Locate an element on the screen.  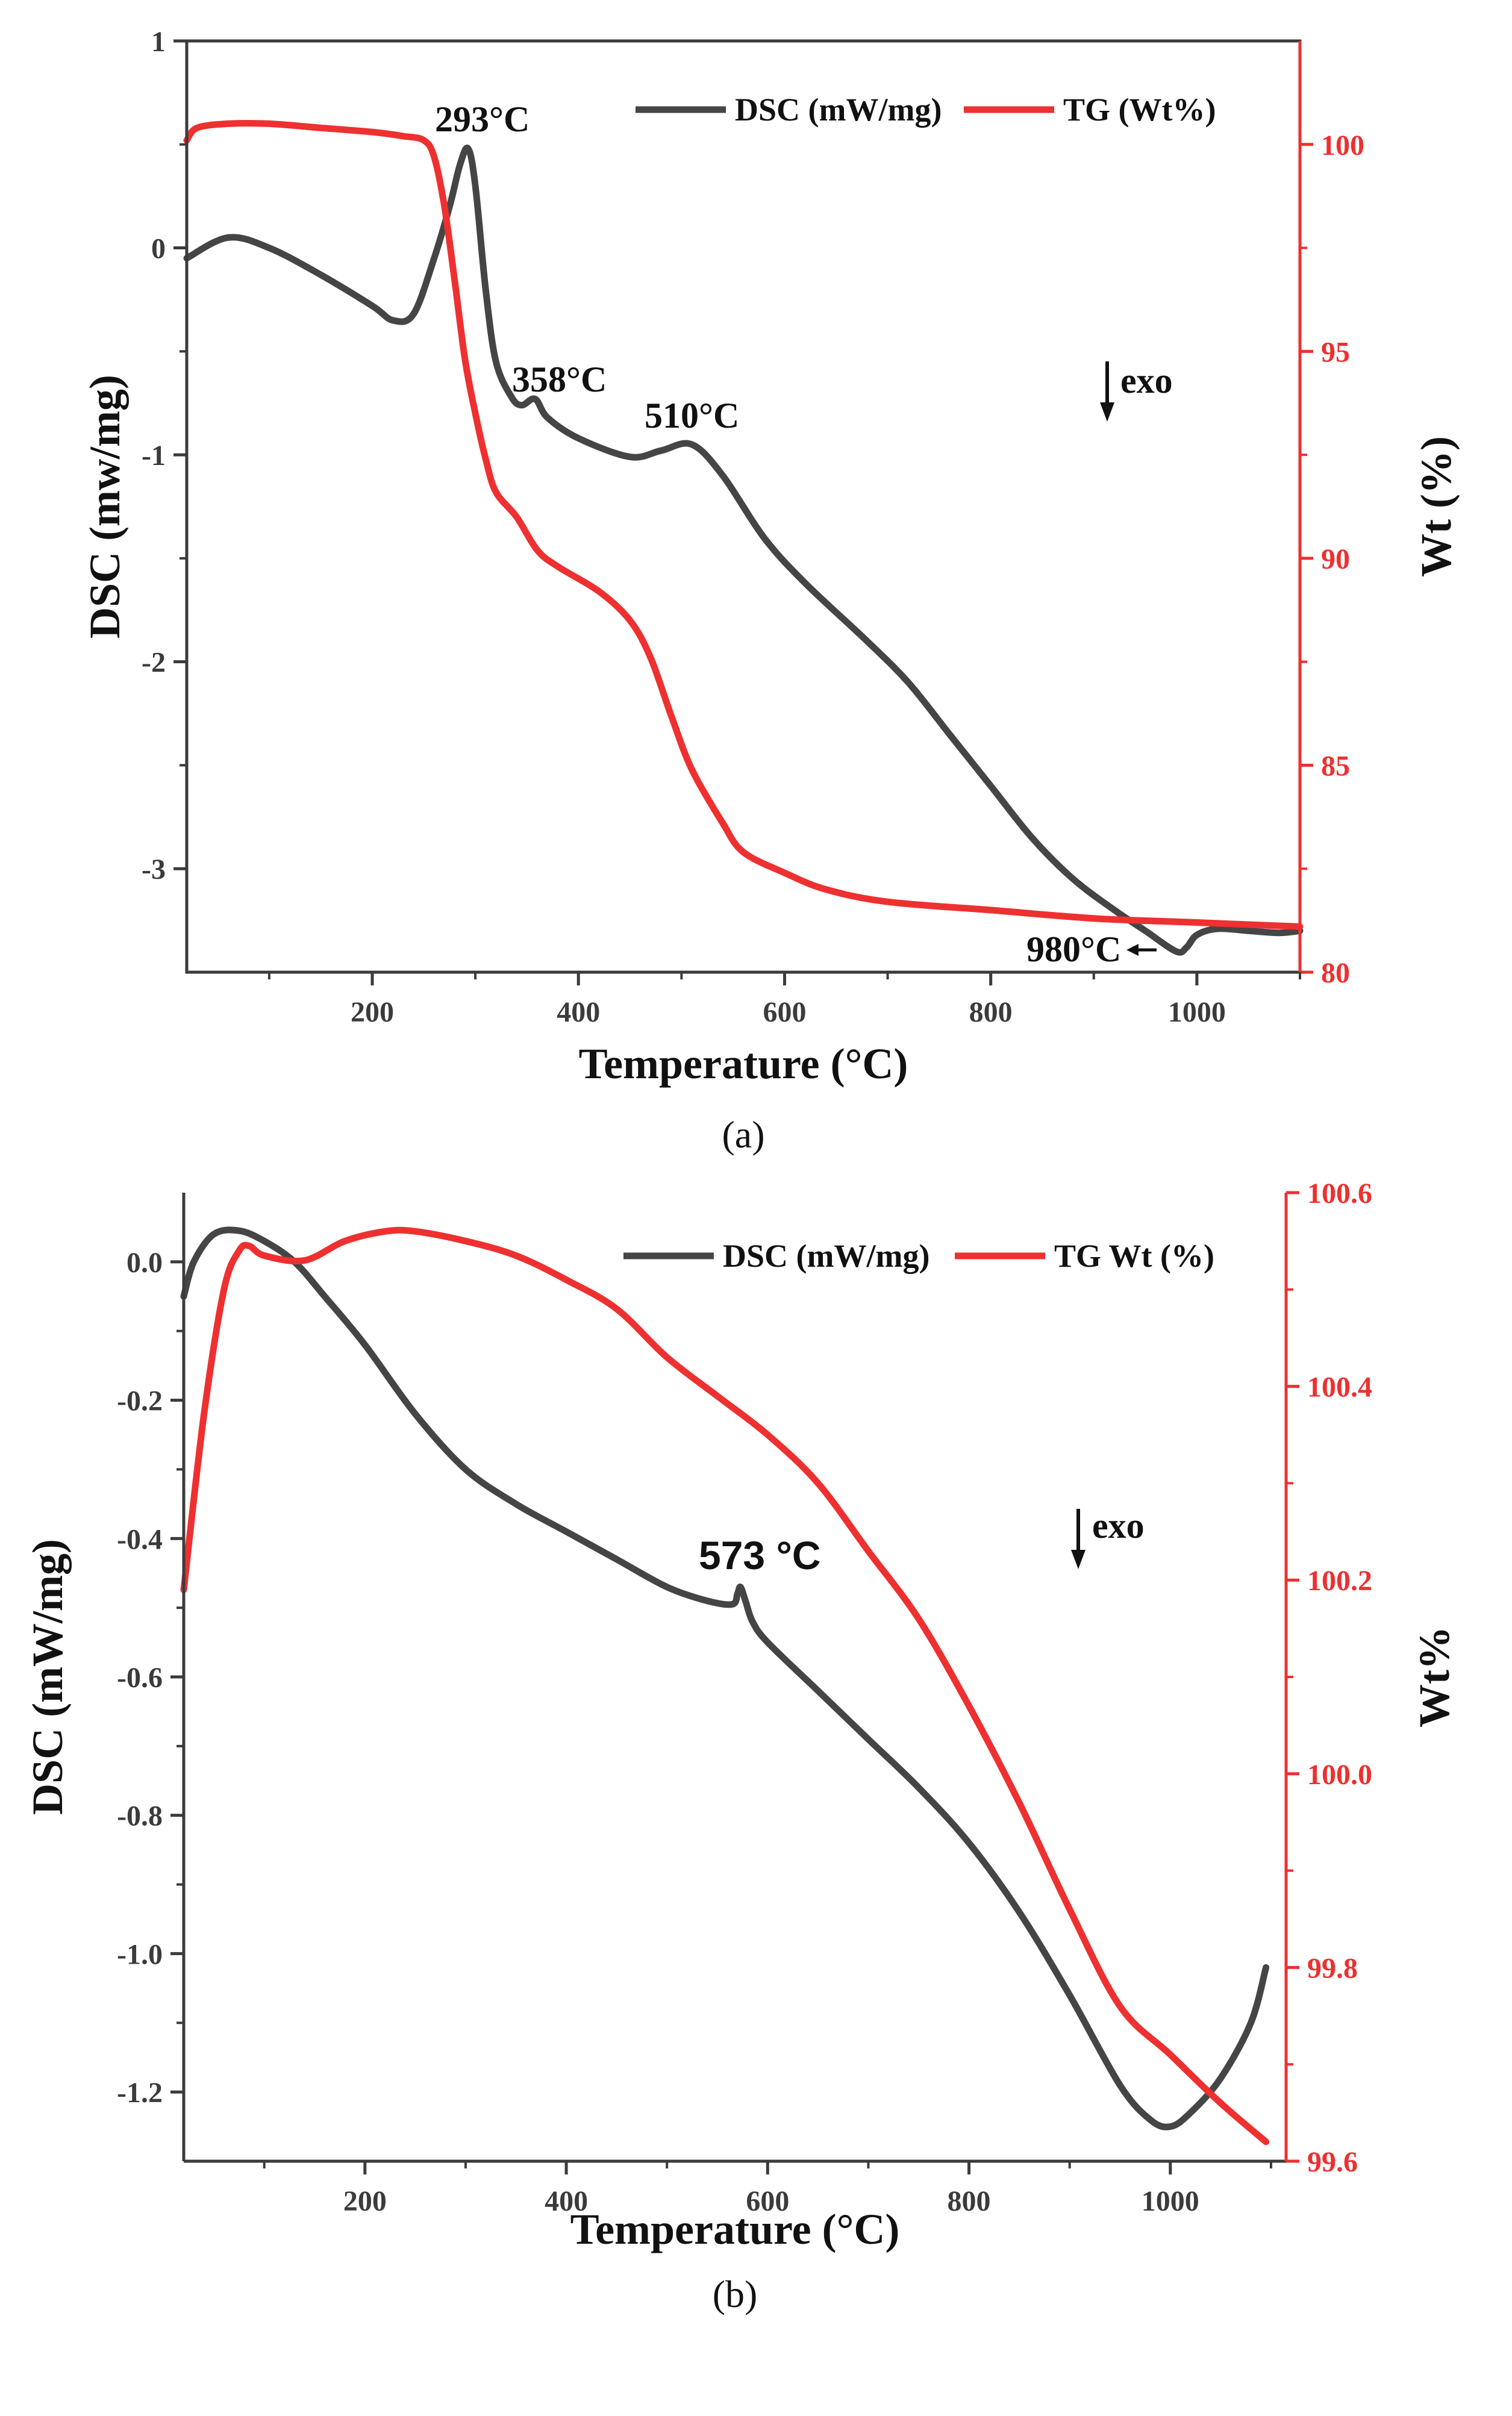
panel-b-left-axis-title: DSC (mW/mg) is located at coordinates (48, 1677).